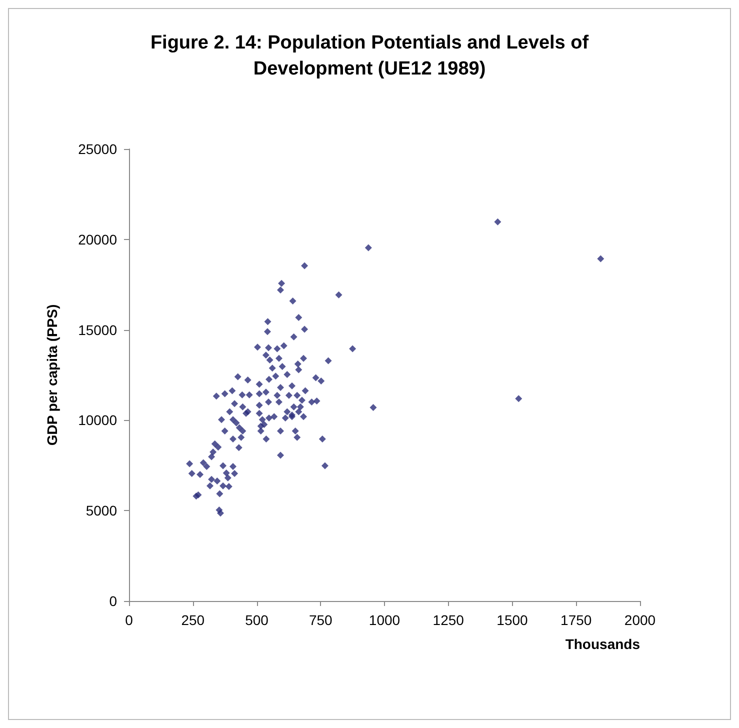  I want to click on y-tick-label: 15000, so click(98, 330).